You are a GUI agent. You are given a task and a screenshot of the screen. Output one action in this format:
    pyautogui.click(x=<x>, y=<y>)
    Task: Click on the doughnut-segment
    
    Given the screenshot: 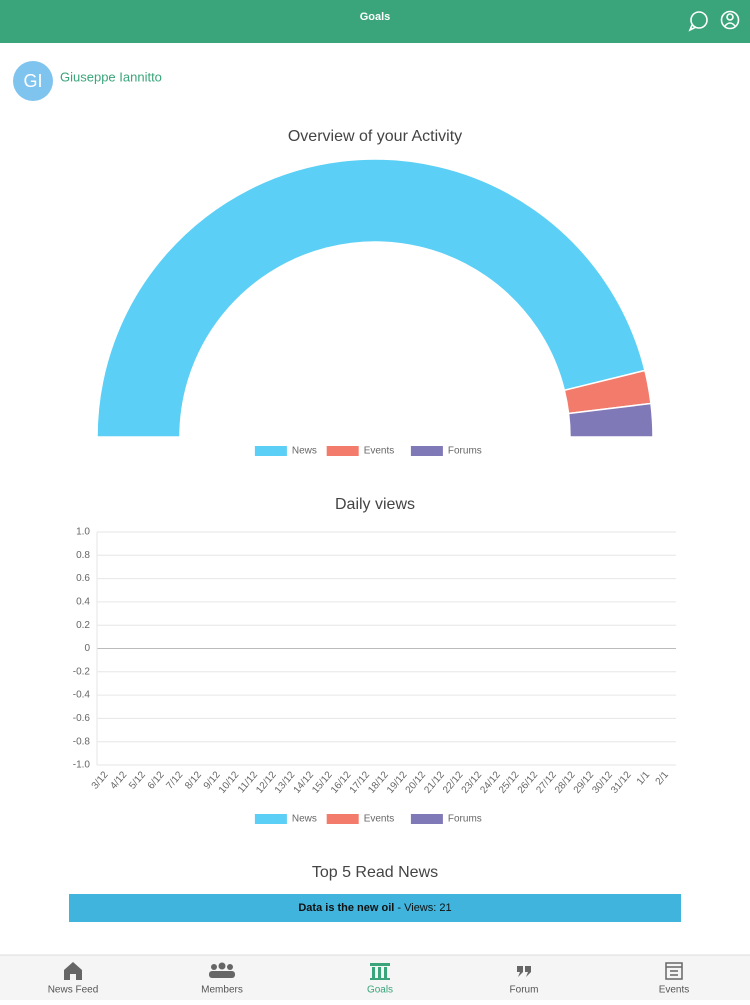 What is the action you would take?
    pyautogui.click(x=610, y=420)
    